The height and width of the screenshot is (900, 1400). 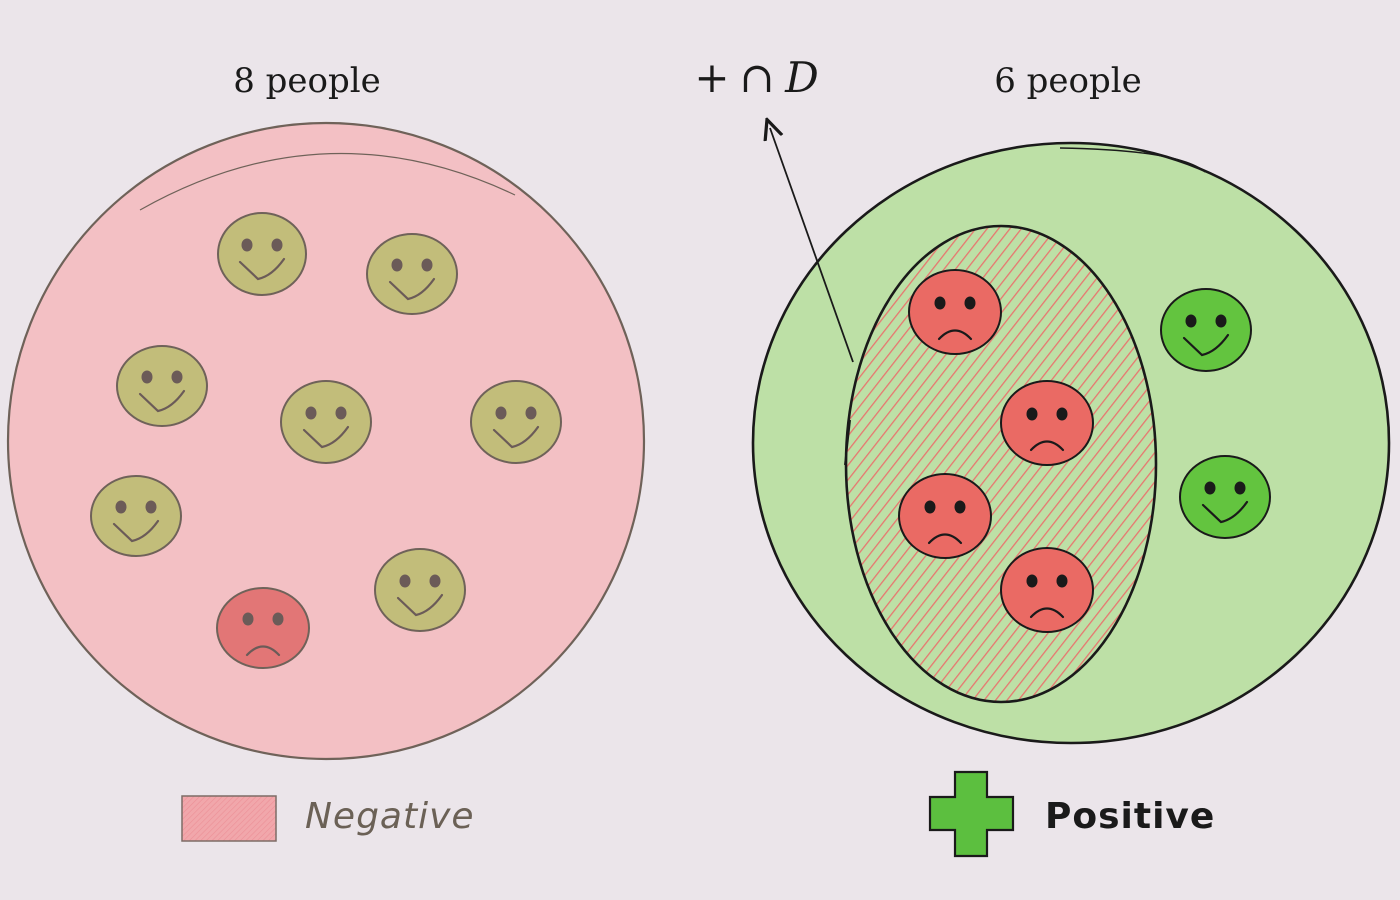 I want to click on positive-legend-label: Positive, so click(x=1130, y=816).